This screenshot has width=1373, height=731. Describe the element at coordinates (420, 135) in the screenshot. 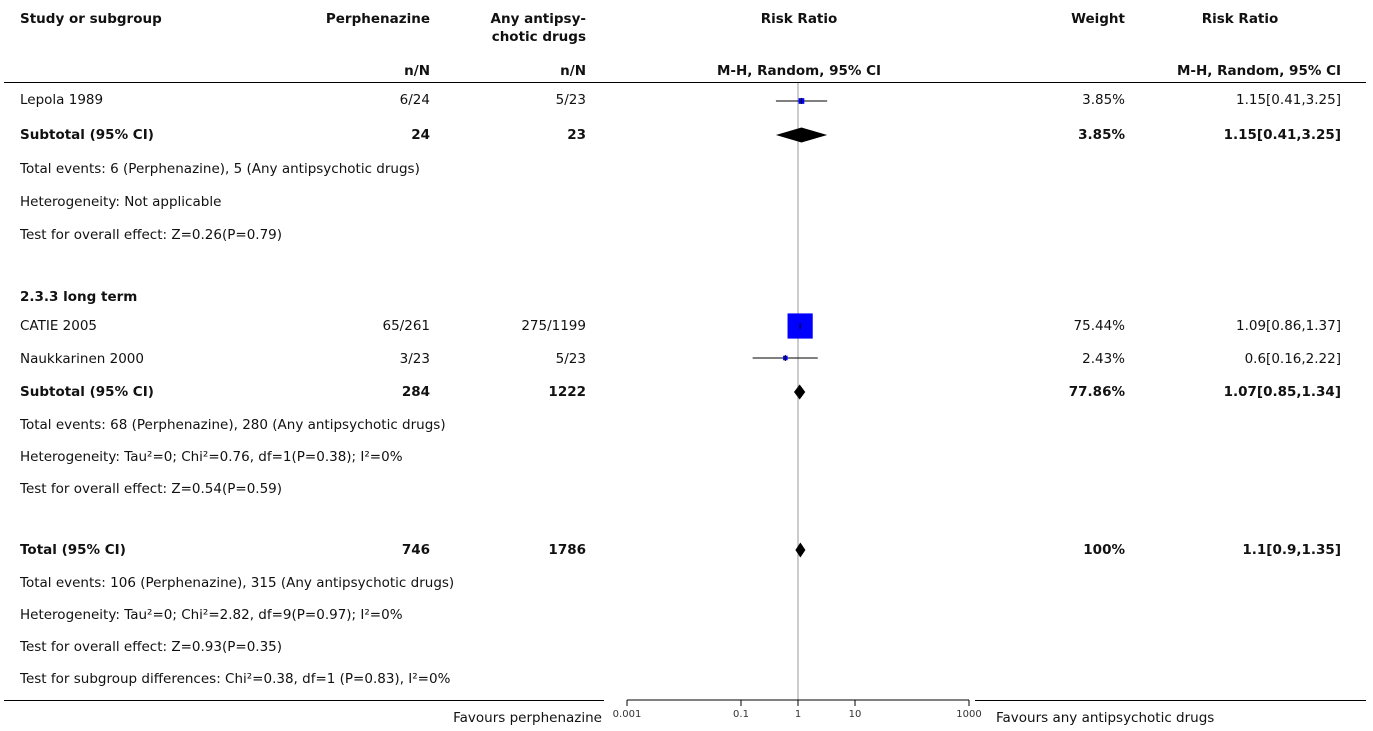

I see `subtotal-exp: 24` at that location.